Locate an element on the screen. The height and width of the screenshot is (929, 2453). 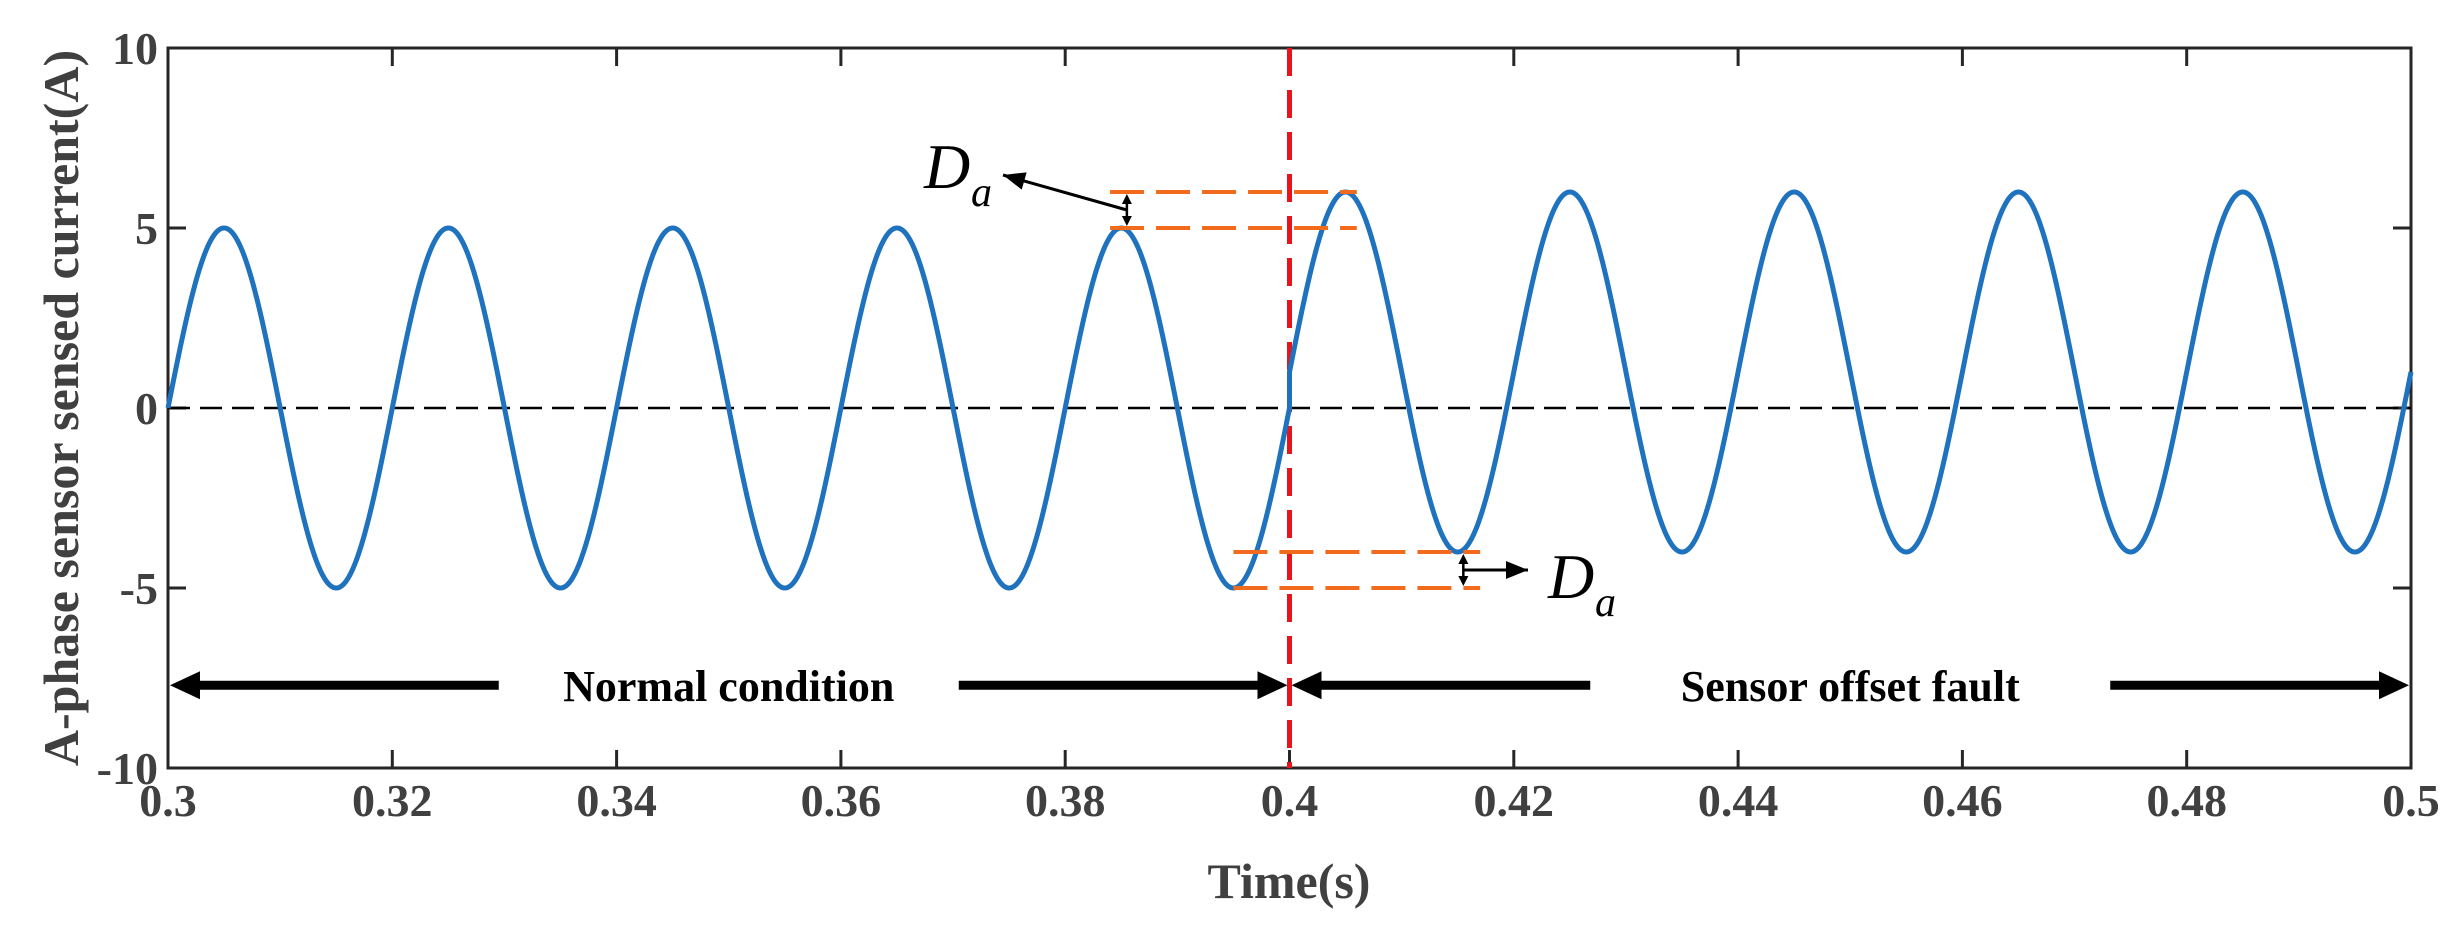
x-tick-label: 0.32 is located at coordinates (392, 800).